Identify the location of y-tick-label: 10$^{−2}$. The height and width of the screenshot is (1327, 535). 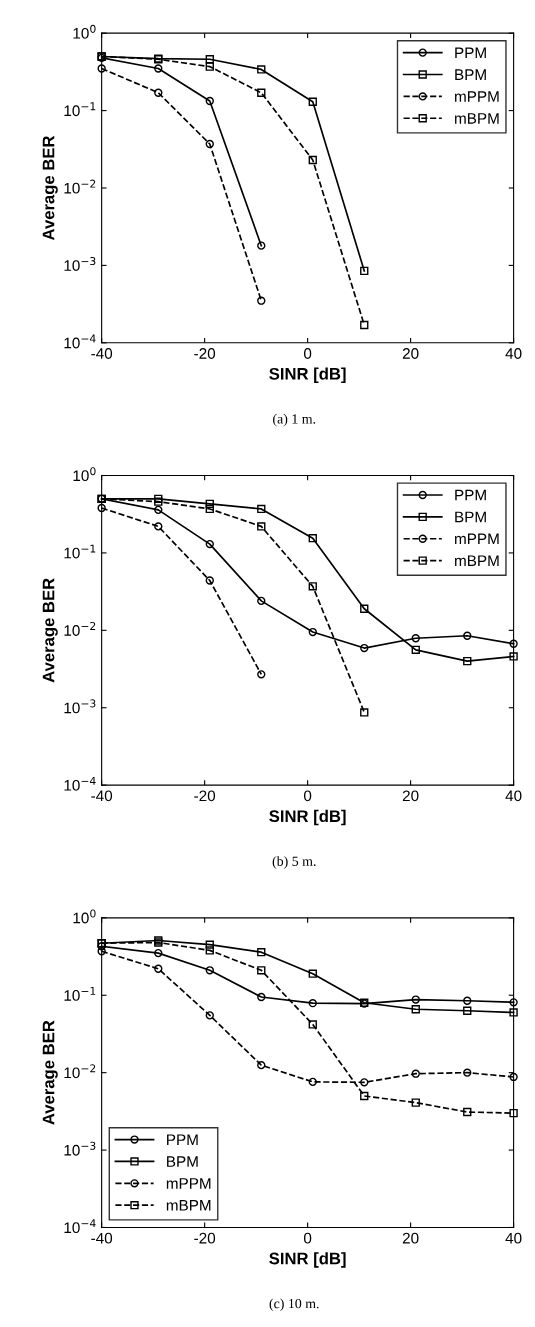
(80, 1071).